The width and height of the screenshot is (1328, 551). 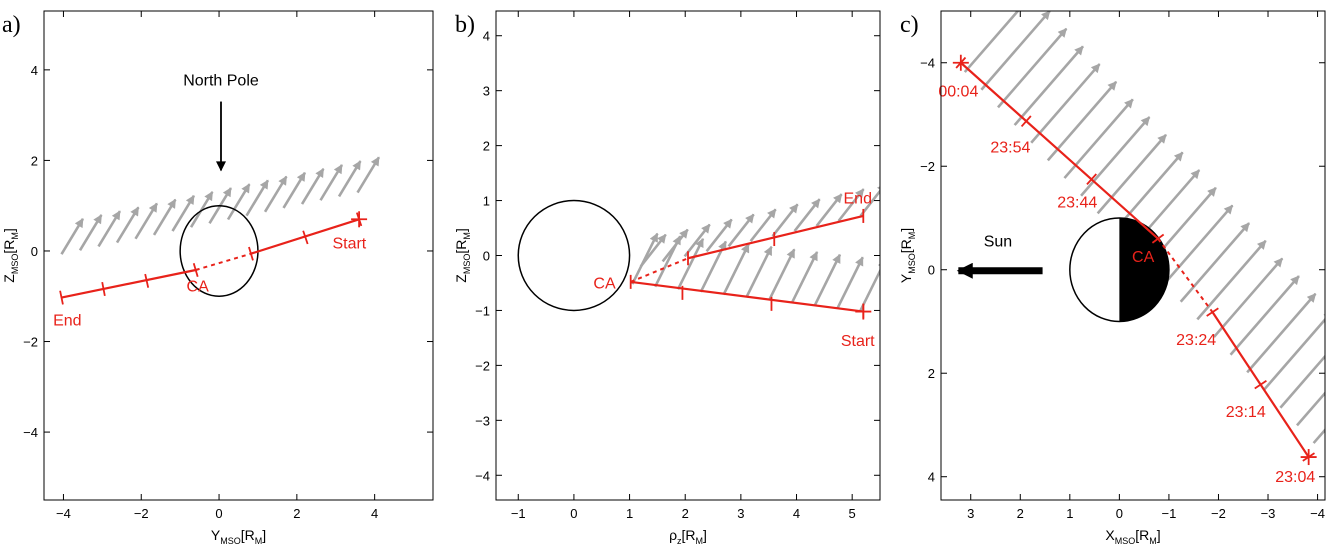 What do you see at coordinates (482, 420) in the screenshot?
I see `y-tick-label: −3` at bounding box center [482, 420].